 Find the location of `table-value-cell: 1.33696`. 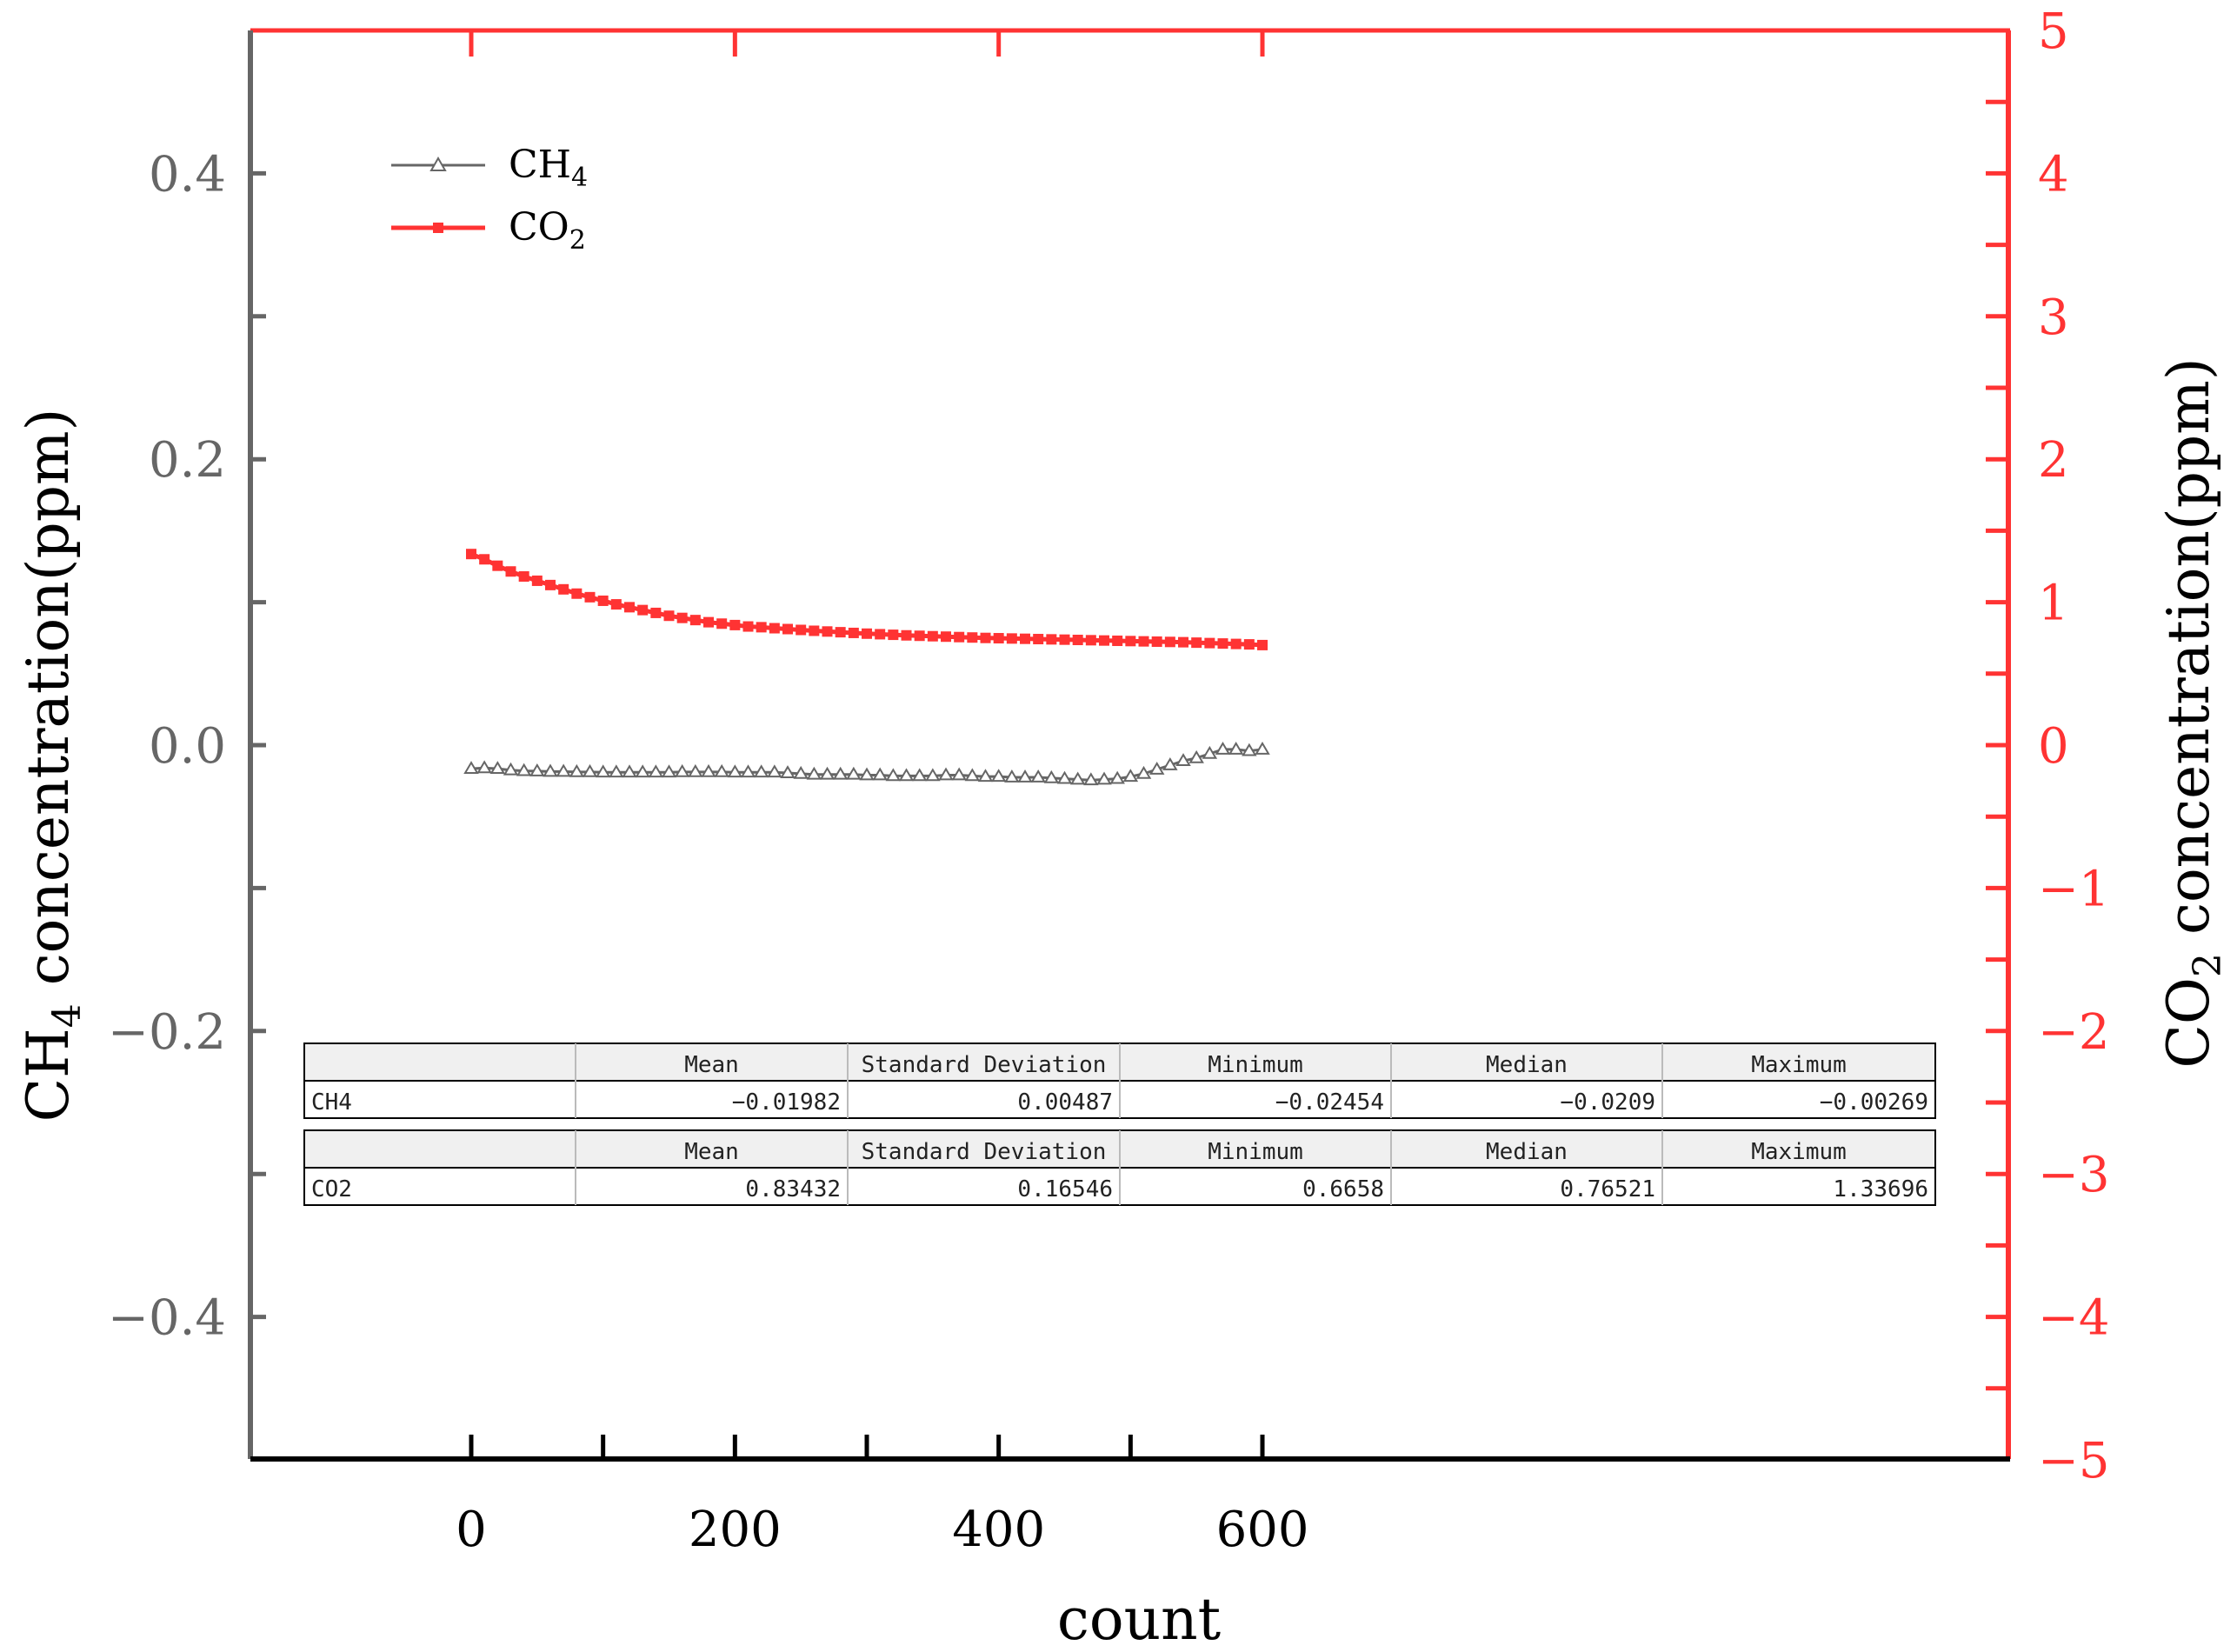

table-value-cell: 1.33696 is located at coordinates (1881, 1189).